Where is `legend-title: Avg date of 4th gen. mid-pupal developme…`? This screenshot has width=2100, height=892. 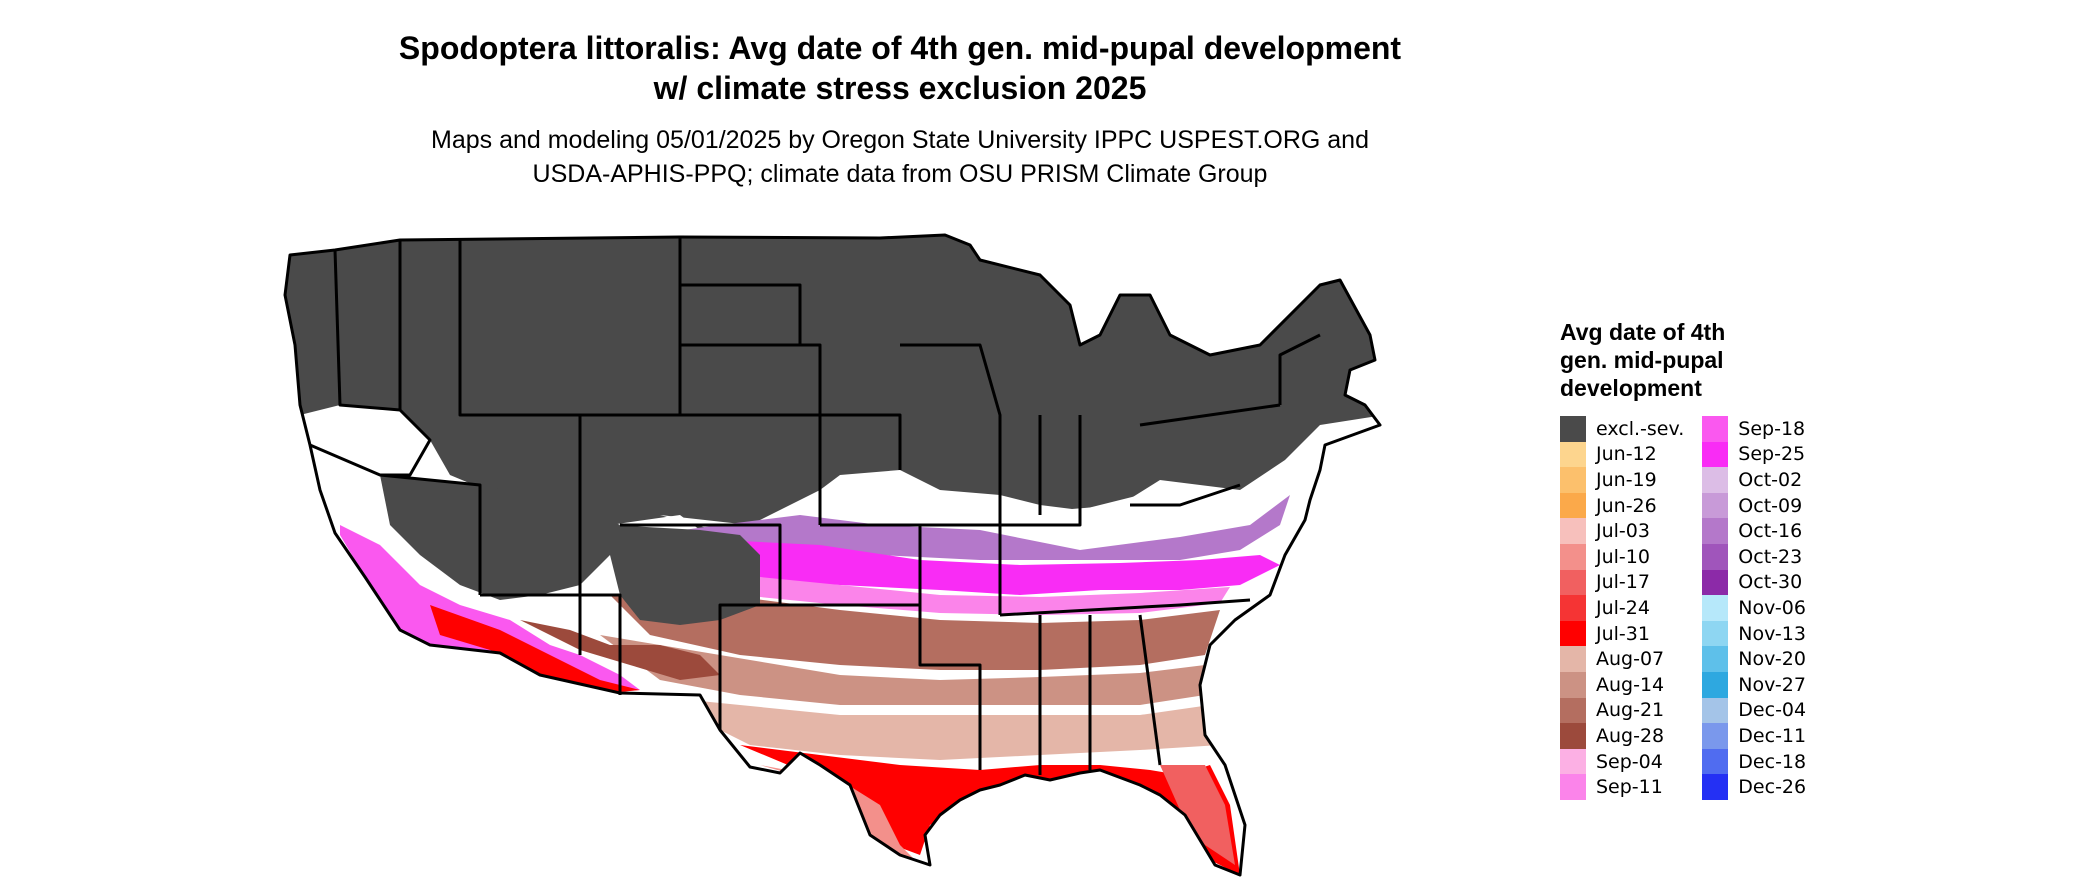
legend-title: Avg date of 4th gen. mid-pupal developme… is located at coordinates (1643, 360).